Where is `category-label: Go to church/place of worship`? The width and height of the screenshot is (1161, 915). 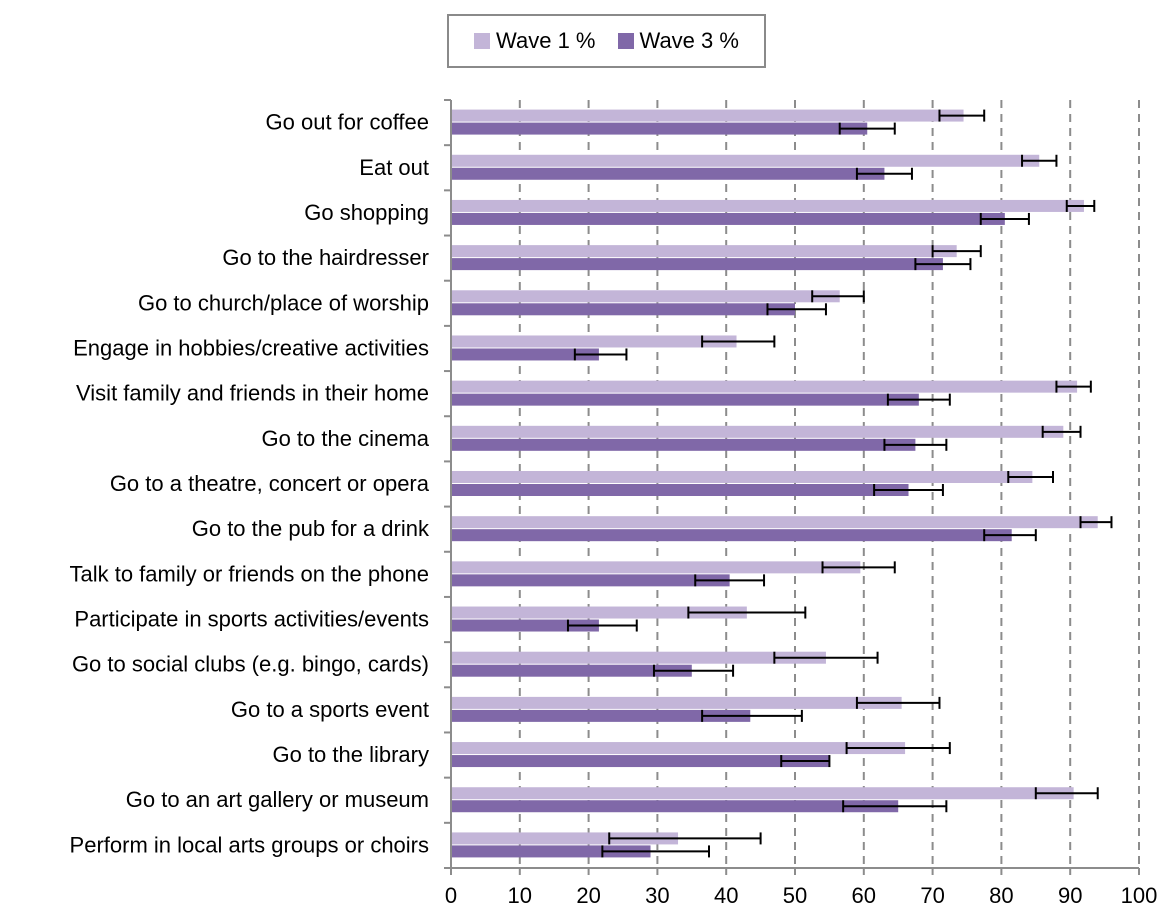 category-label: Go to church/place of worship is located at coordinates (283, 302).